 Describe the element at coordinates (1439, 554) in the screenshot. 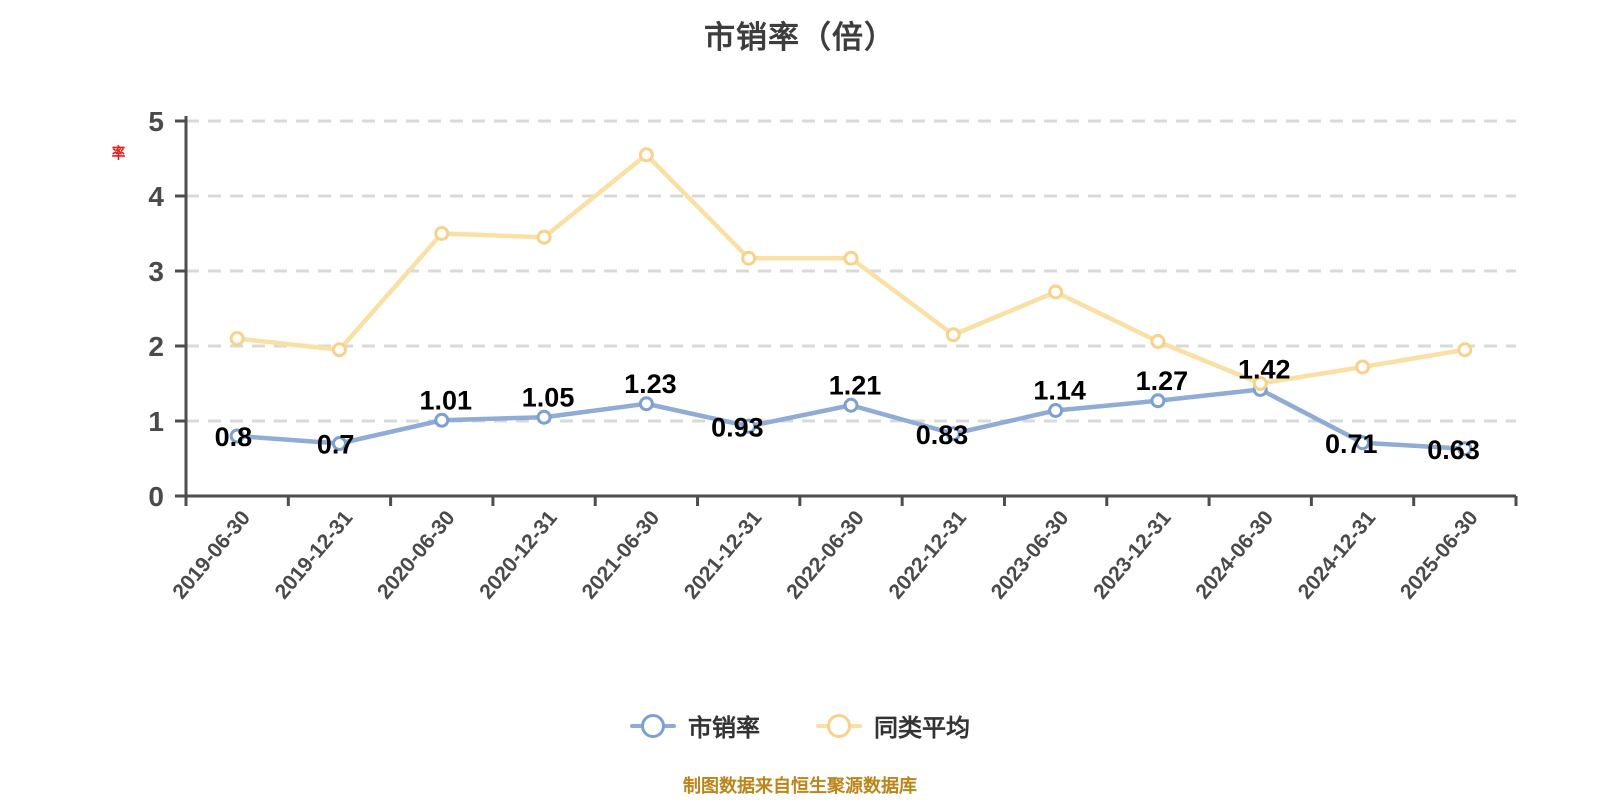

I see `x-tick-label: 2025-06-30` at that location.